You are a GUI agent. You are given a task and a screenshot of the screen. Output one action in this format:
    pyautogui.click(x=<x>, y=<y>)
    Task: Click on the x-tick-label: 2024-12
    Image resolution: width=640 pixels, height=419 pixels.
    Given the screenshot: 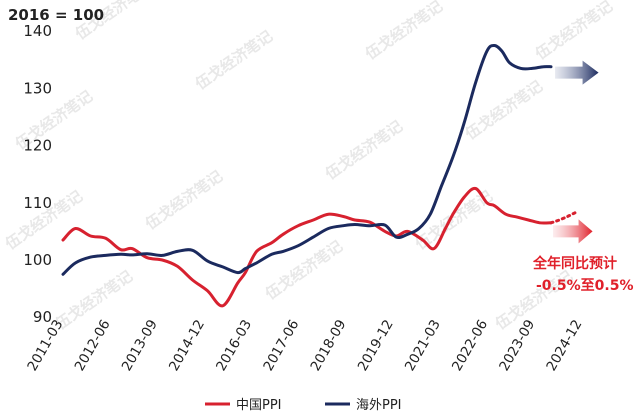 What is the action you would take?
    pyautogui.click(x=564, y=345)
    